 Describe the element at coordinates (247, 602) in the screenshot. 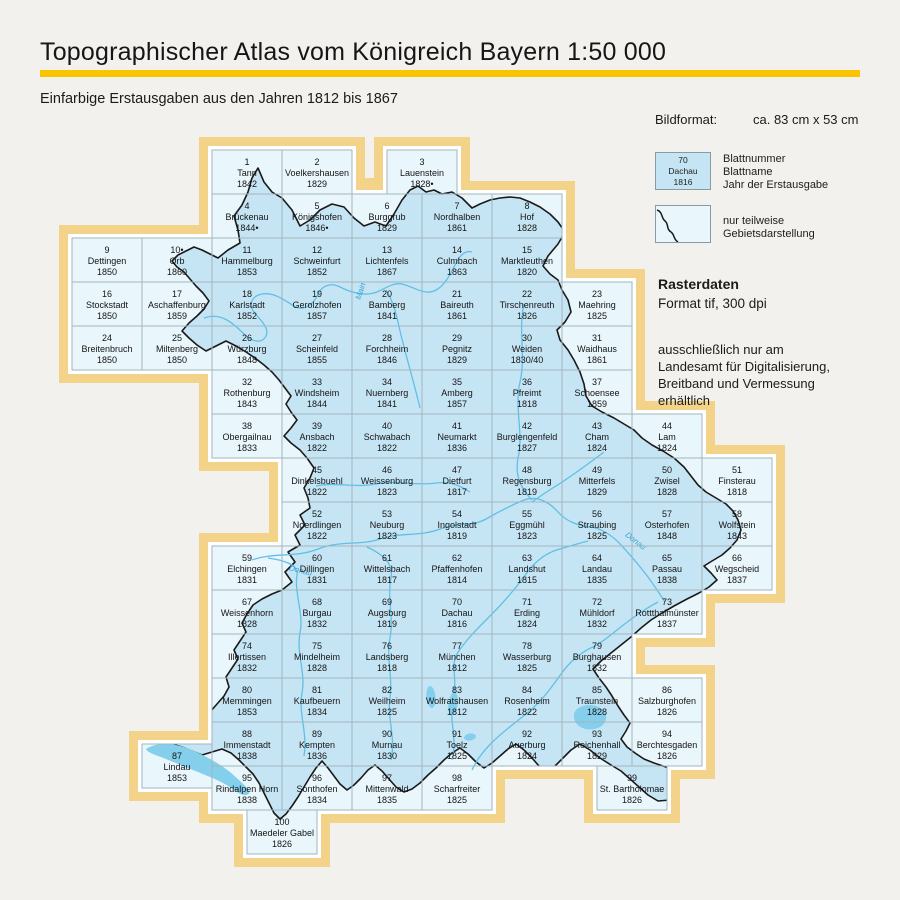

I see `svg-text: 67` at that location.